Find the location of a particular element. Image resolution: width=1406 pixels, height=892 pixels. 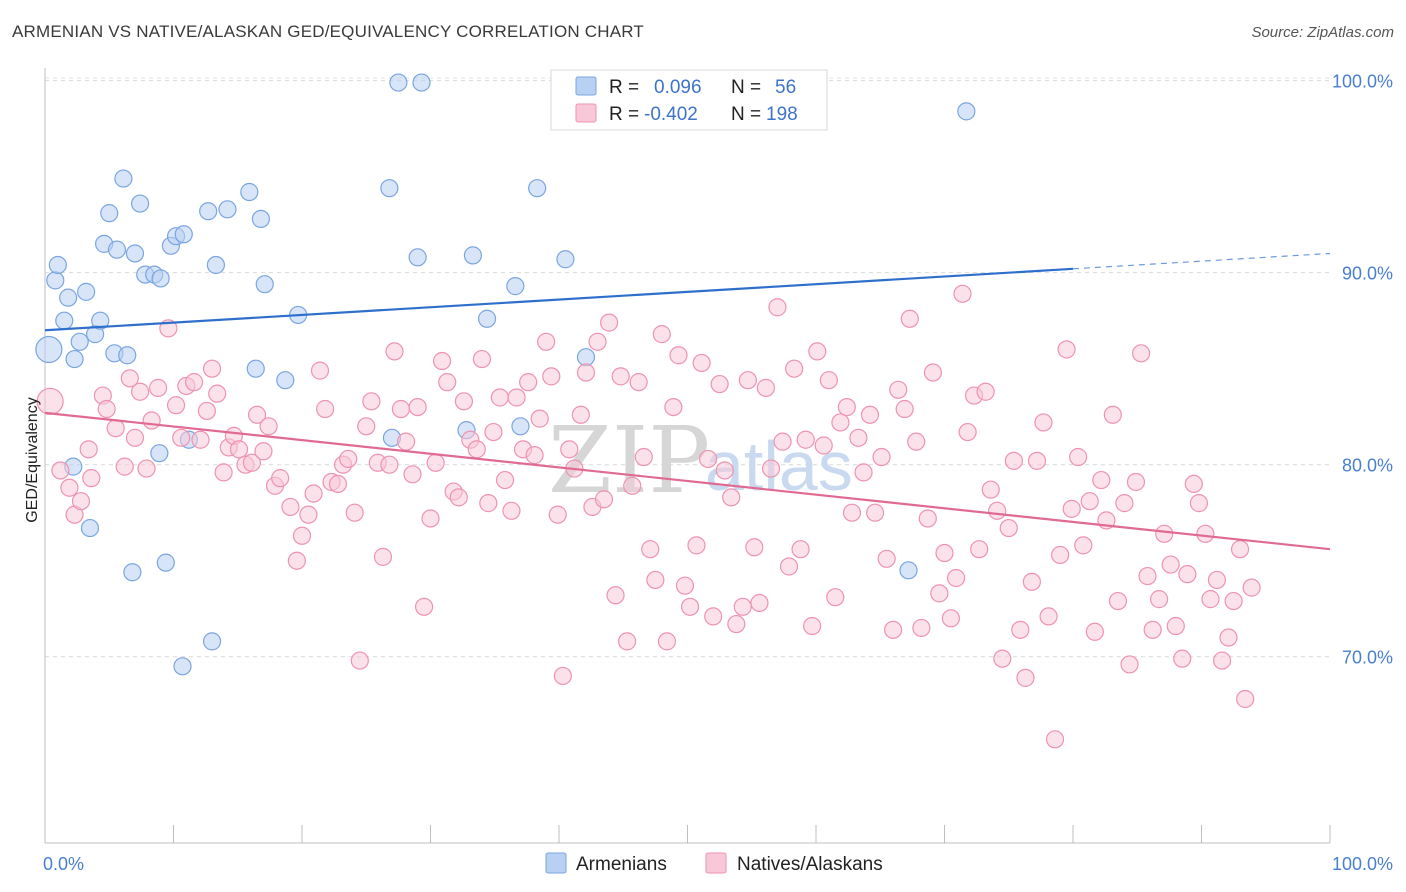

native-trend-line is located at coordinates (687, 481).